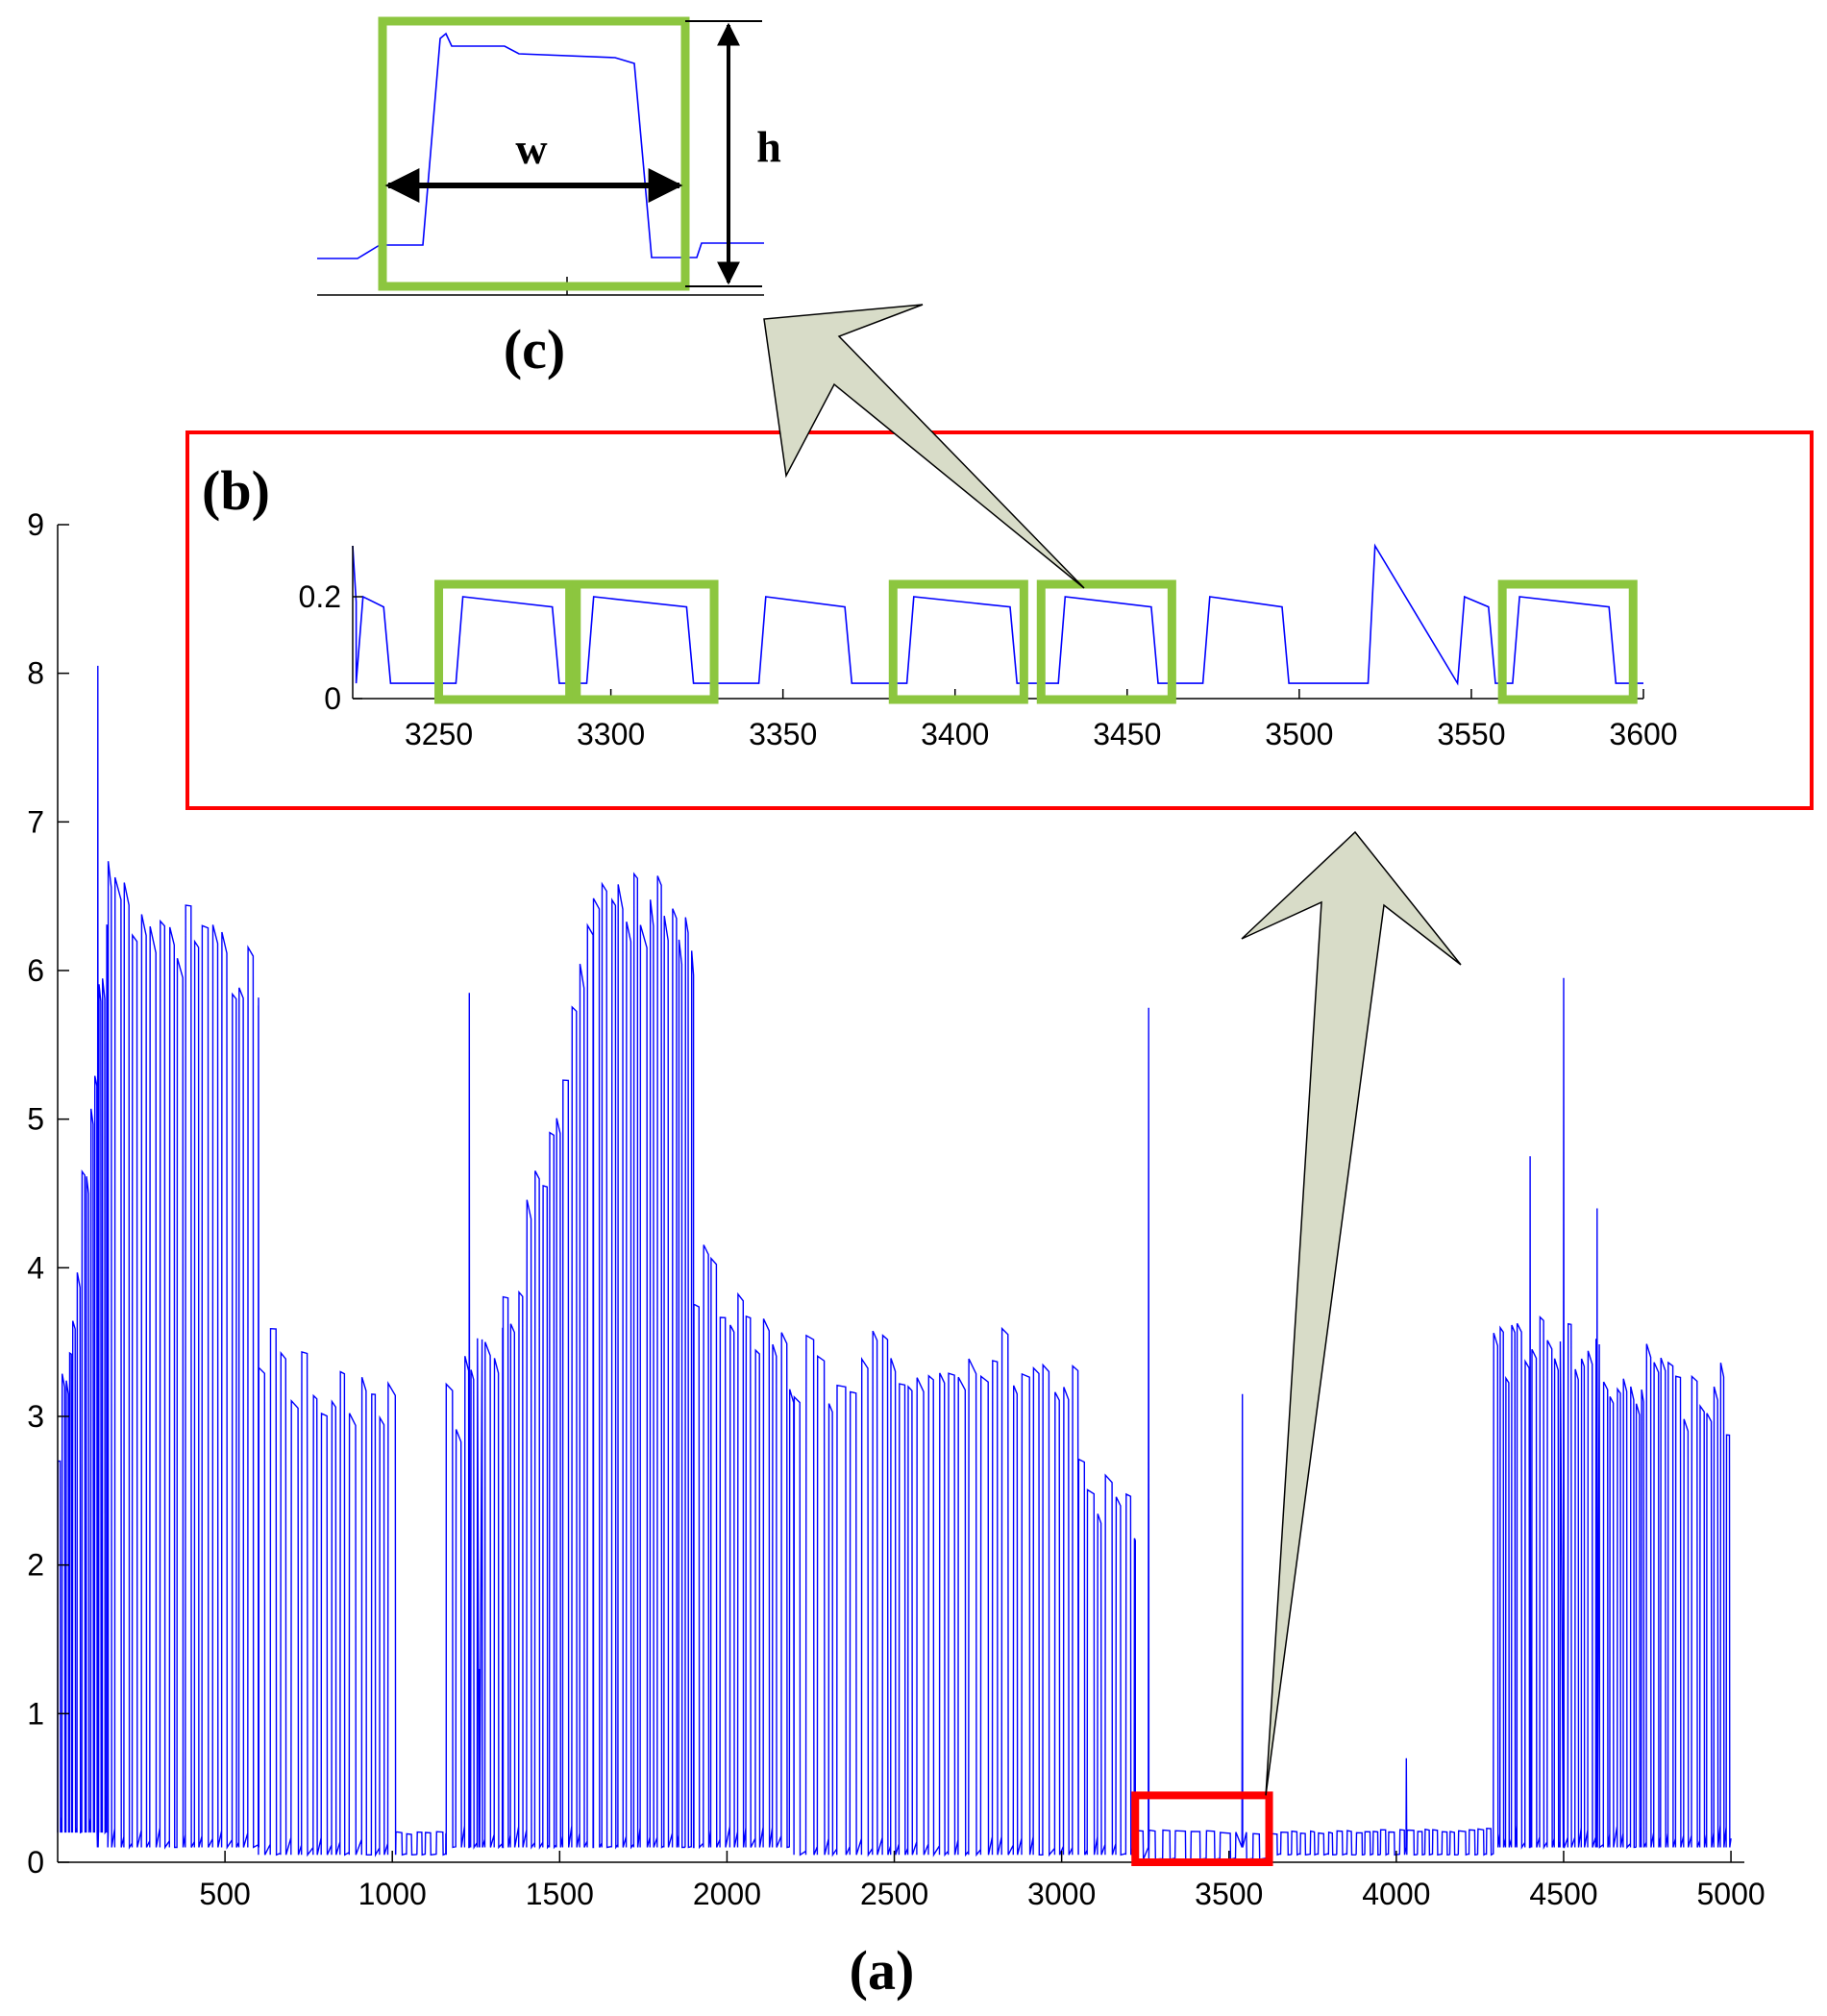 Image resolution: width=1827 pixels, height=2016 pixels. Describe the element at coordinates (783, 734) in the screenshot. I see `zoom-x-tick-label: 3350` at that location.